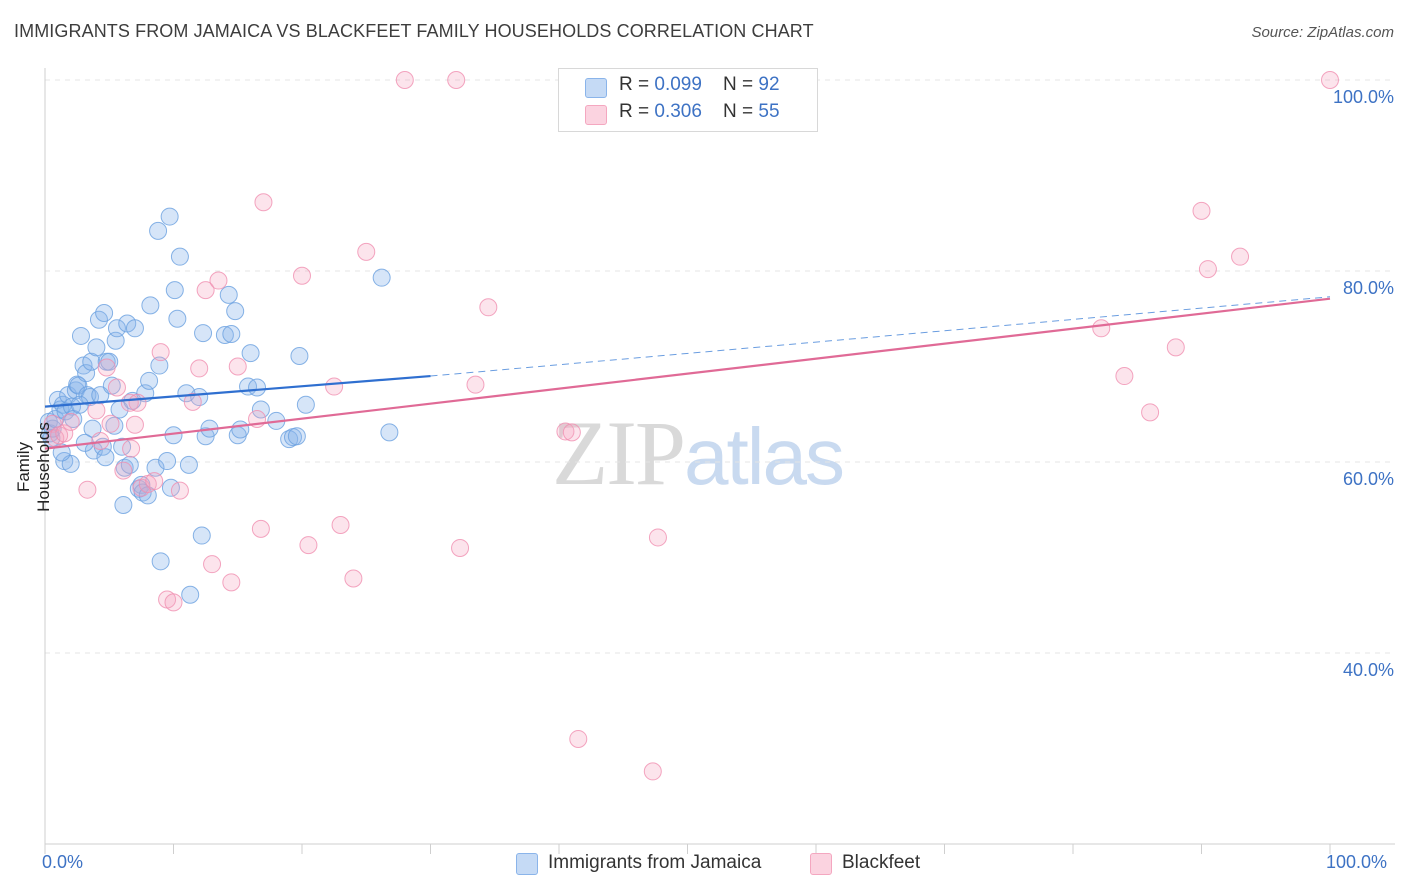 This screenshot has width=1406, height=892. What do you see at coordinates (33, 467) in the screenshot?
I see `y-axis-label: Family Households` at bounding box center [33, 467].